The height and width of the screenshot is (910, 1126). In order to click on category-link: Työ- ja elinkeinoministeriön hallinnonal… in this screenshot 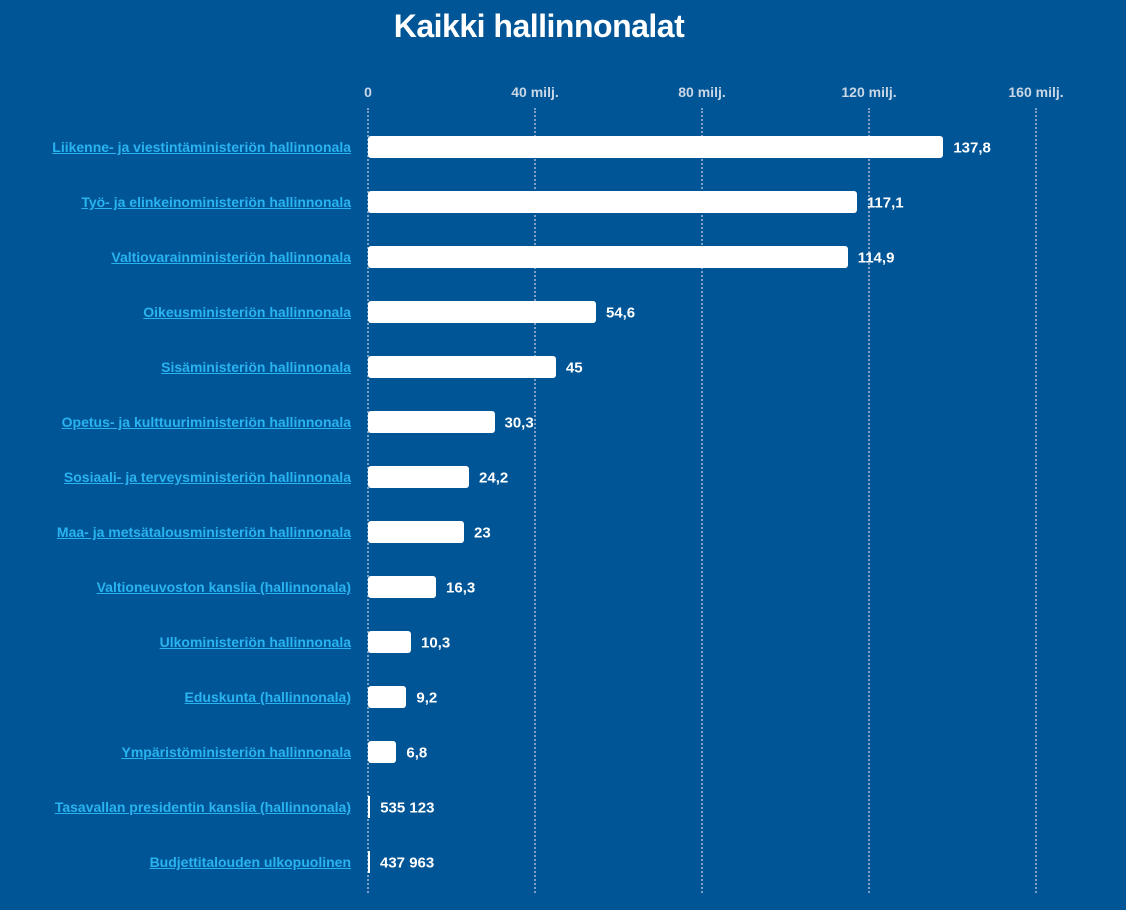, I will do `click(216, 202)`.